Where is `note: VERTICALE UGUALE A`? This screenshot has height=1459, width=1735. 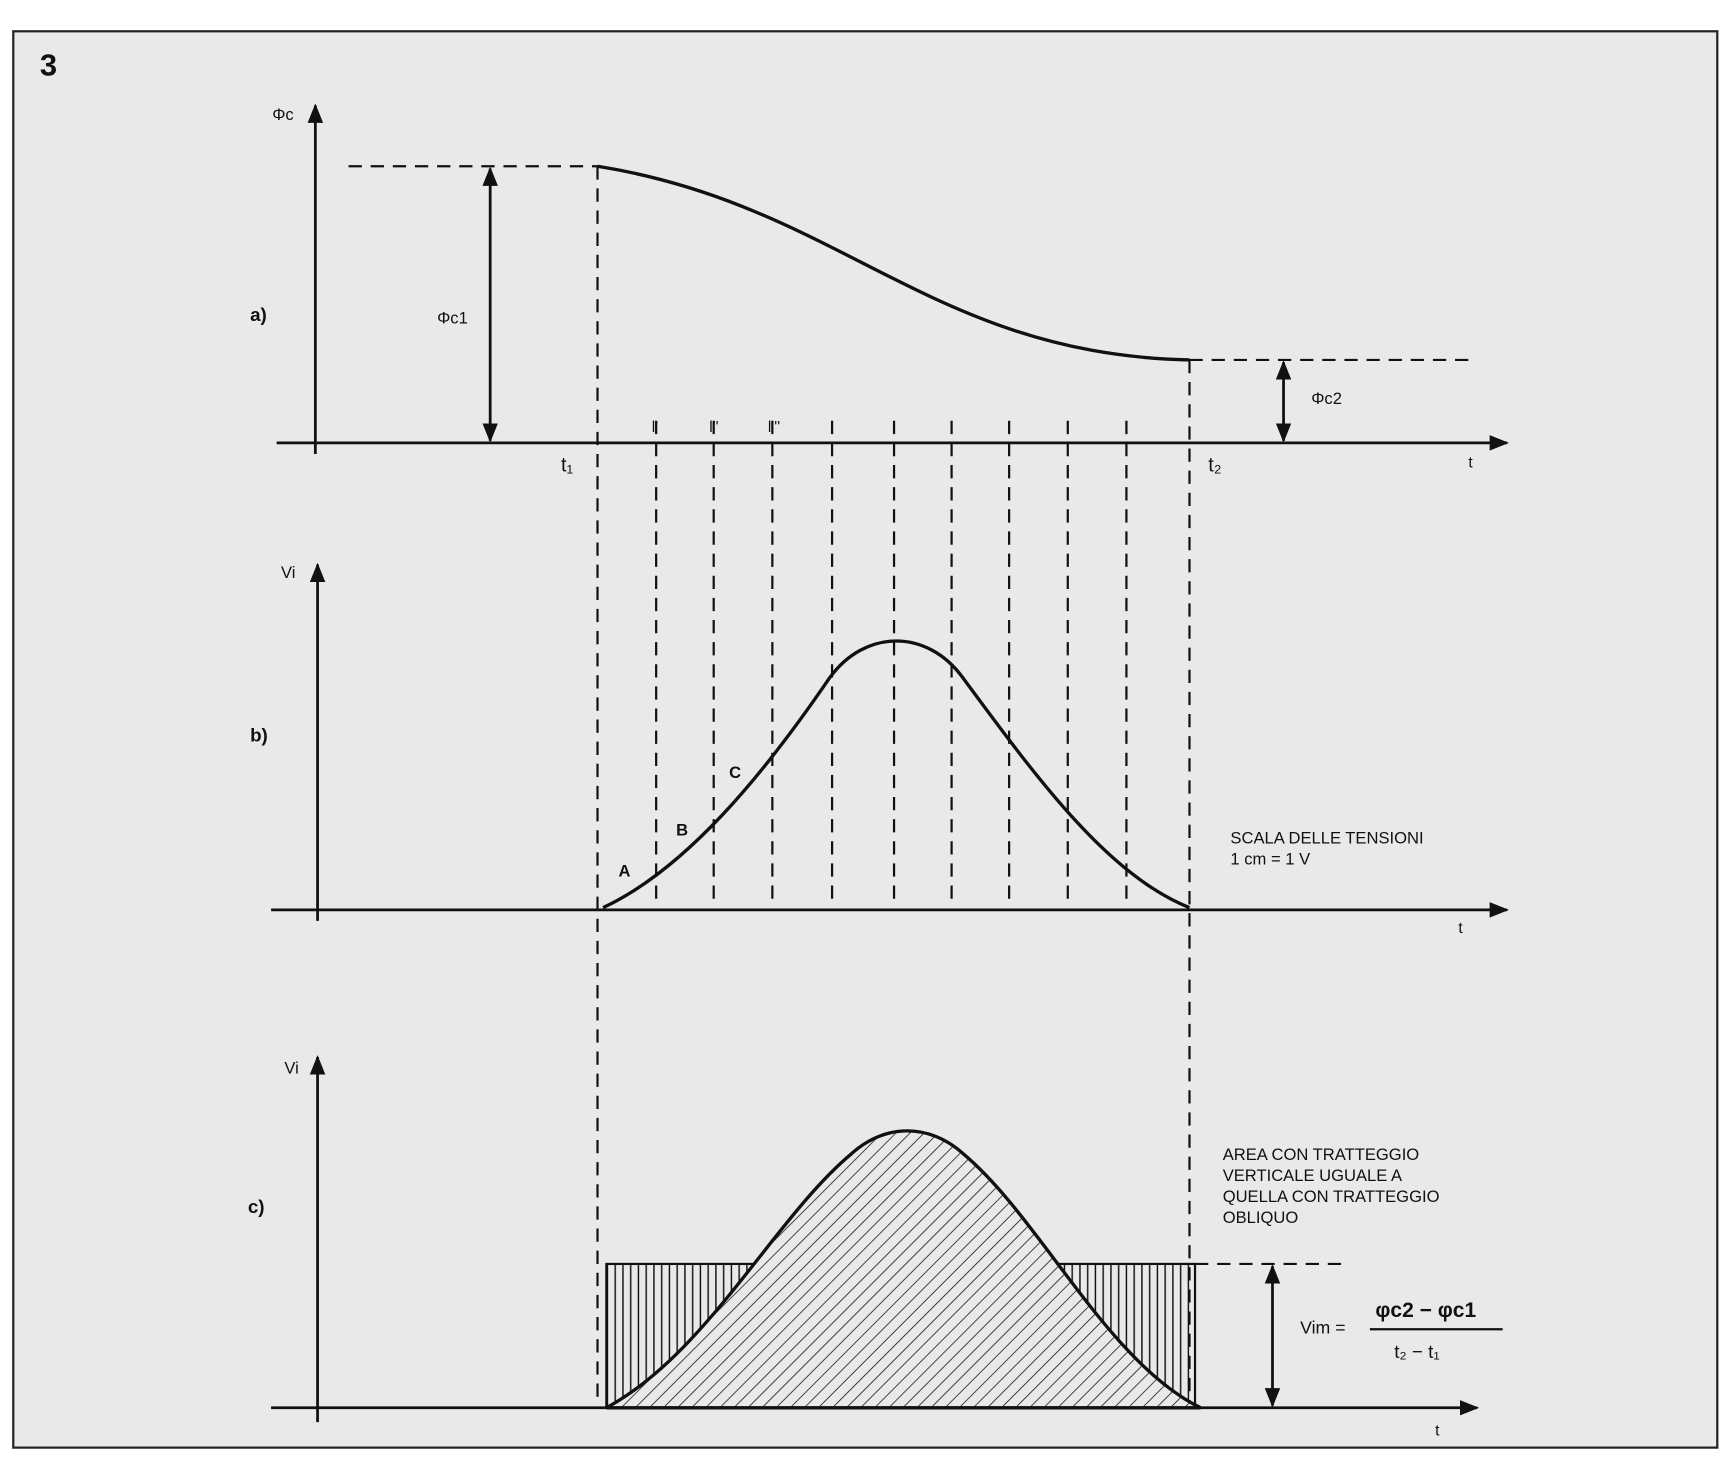
note: VERTICALE UGUALE A is located at coordinates (1313, 1175).